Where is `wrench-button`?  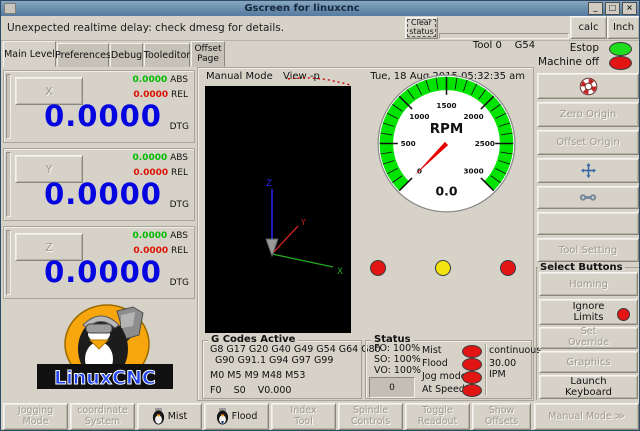 wrench-button is located at coordinates (588, 197).